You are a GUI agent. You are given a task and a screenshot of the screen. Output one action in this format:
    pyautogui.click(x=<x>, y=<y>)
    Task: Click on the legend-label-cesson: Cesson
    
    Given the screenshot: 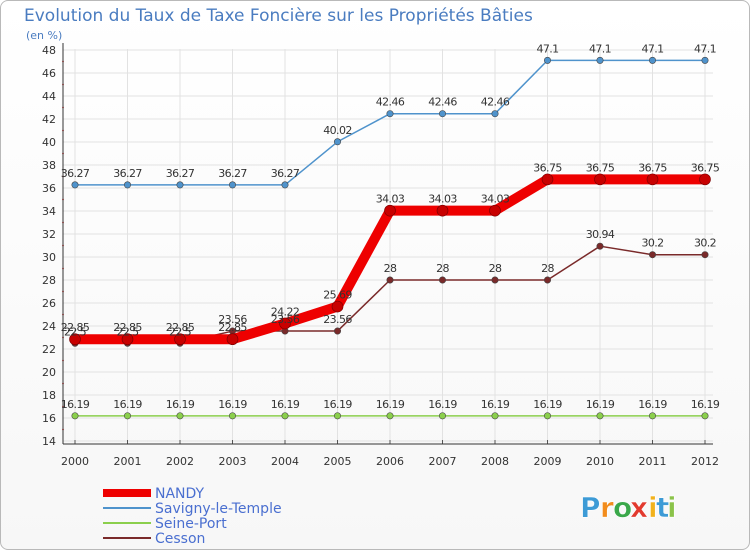 What is the action you would take?
    pyautogui.click(x=180, y=539)
    